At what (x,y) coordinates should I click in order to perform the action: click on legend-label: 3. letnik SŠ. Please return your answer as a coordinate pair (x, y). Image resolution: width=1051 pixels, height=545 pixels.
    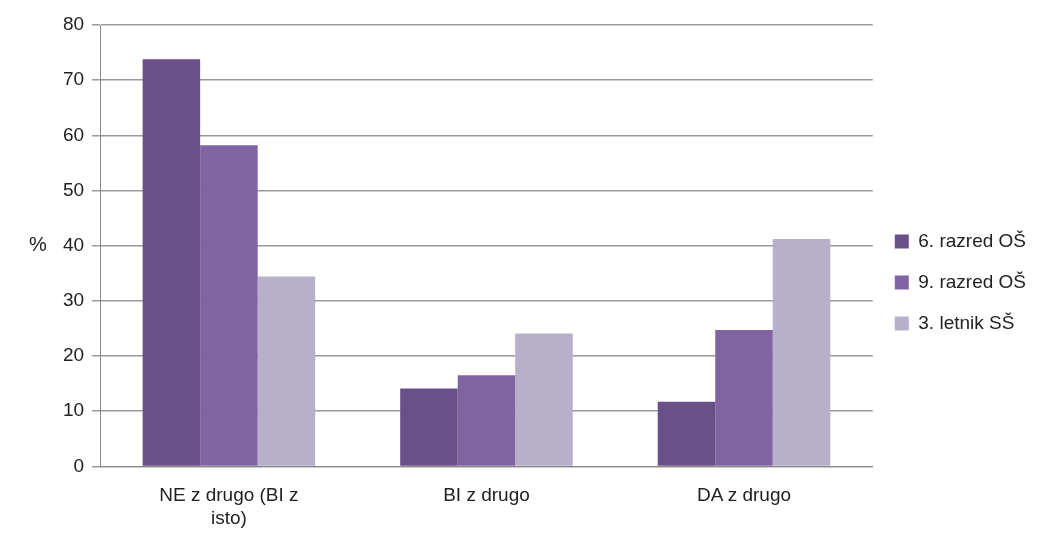
    Looking at the image, I should click on (966, 322).